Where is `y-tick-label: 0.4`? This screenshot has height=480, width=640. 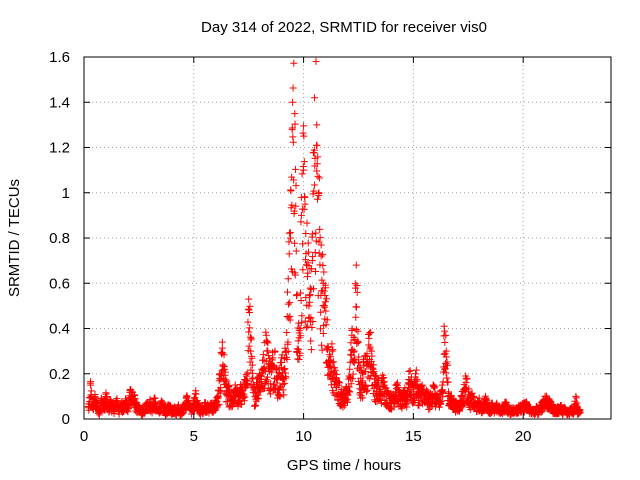 y-tick-label: 0.4 is located at coordinates (59, 329).